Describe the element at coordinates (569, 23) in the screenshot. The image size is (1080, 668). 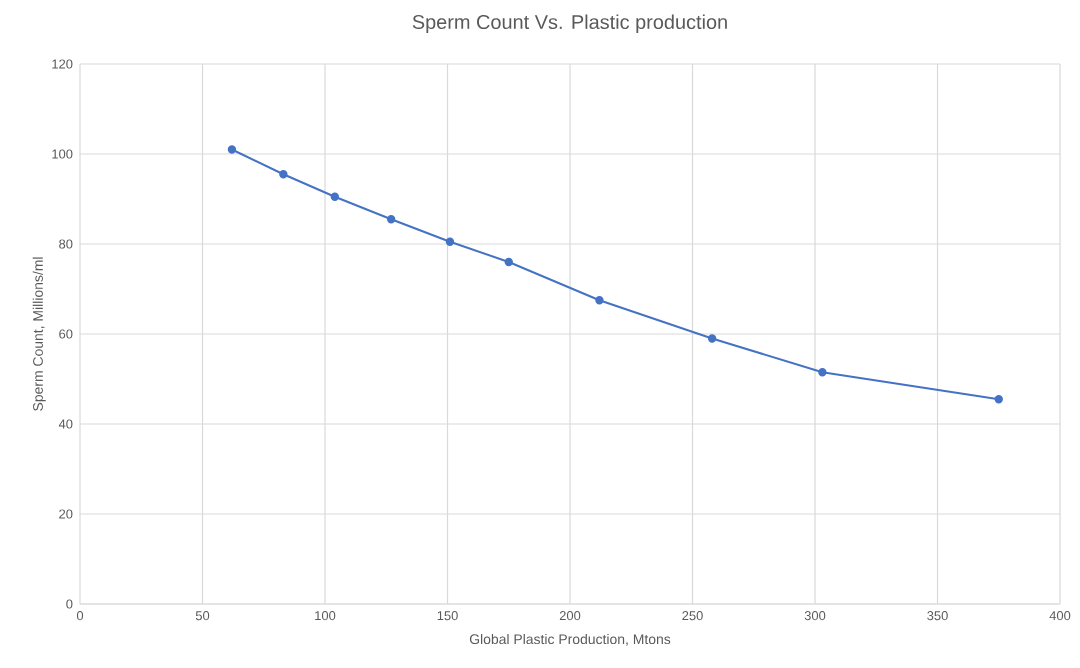
I see `chart-title: Sperm Count Vs. Plastic production` at that location.